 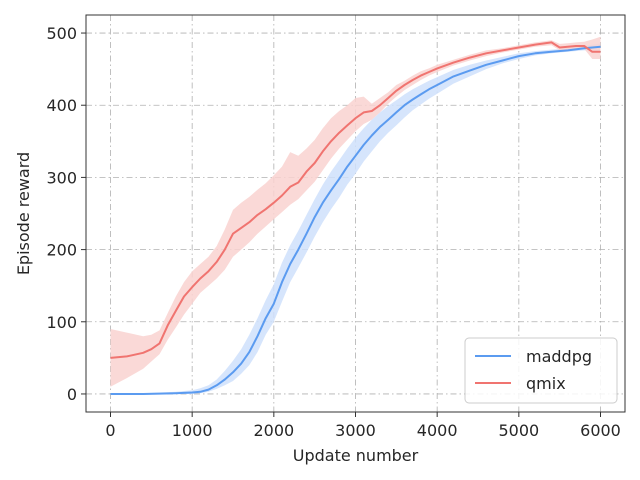 What do you see at coordinates (61, 105) in the screenshot?
I see `y-tick-label: 400` at bounding box center [61, 105].